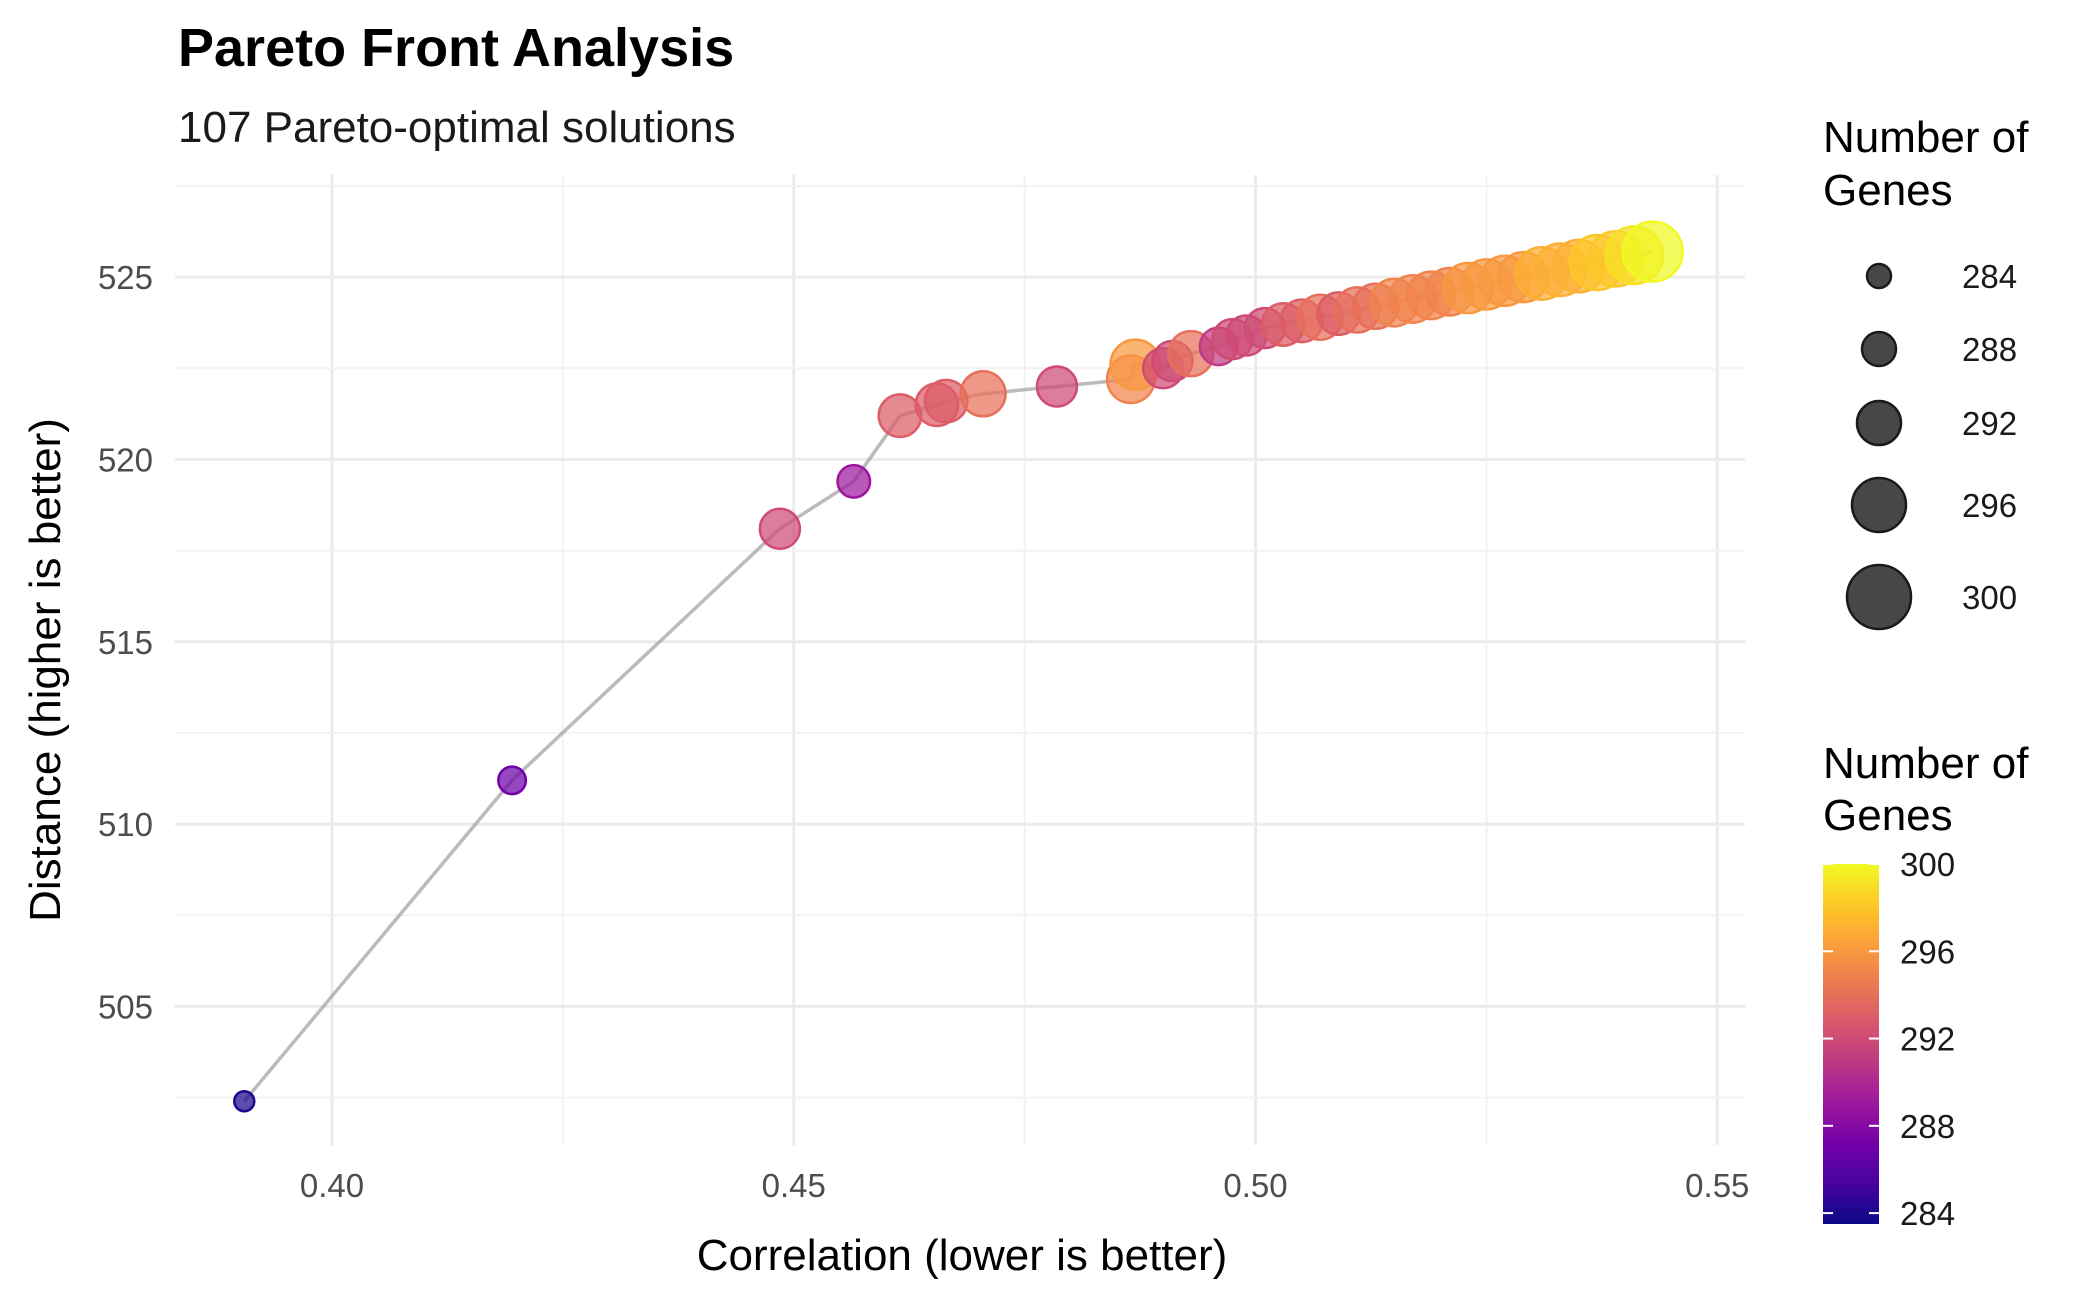 This screenshot has width=2100, height=1297. What do you see at coordinates (1927, 1126) in the screenshot?
I see `color-legend-label: 288` at bounding box center [1927, 1126].